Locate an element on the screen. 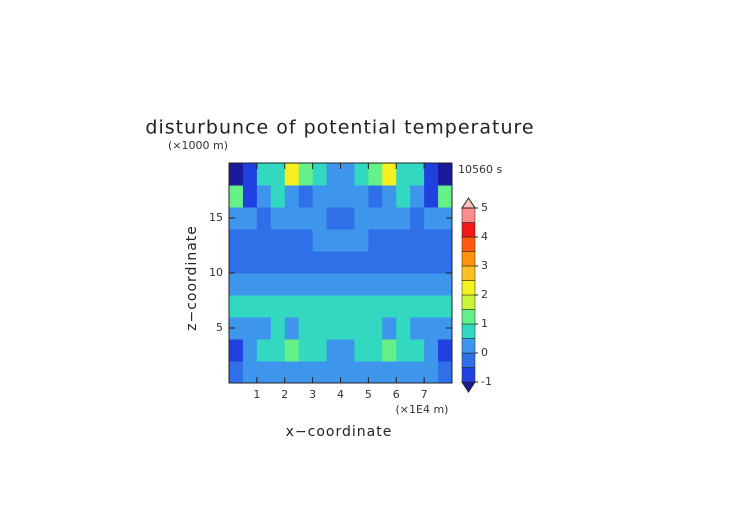 This screenshot has width=752, height=532. x-axis-label: x−coordinate is located at coordinates (339, 432).